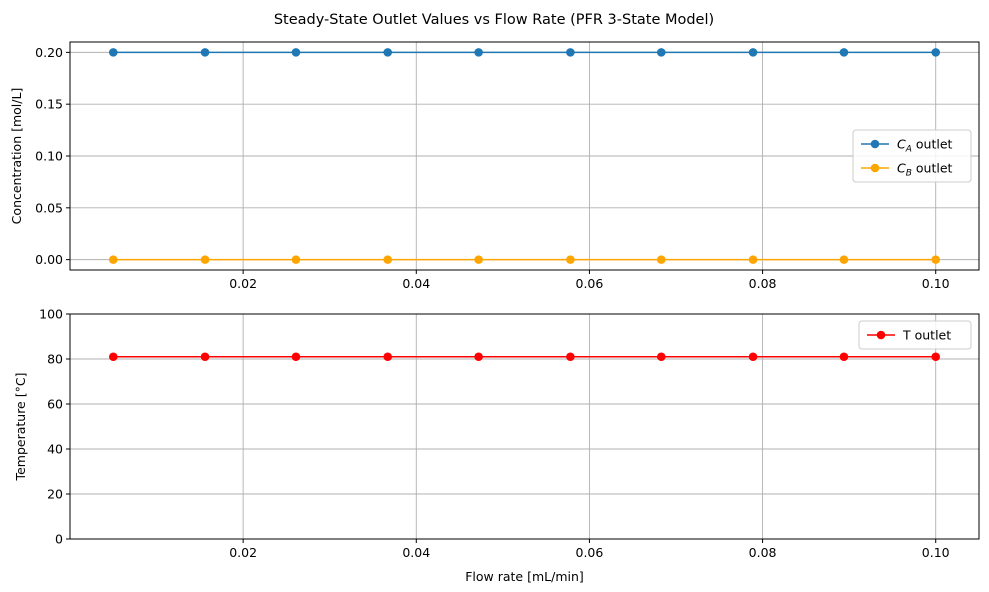 The height and width of the screenshot is (592, 989). I want to click on y-tick-label: 60, so click(55, 404).